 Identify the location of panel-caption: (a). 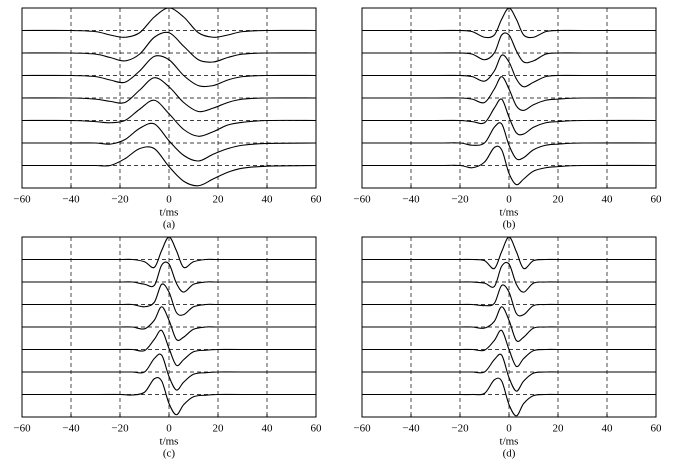
(169, 225).